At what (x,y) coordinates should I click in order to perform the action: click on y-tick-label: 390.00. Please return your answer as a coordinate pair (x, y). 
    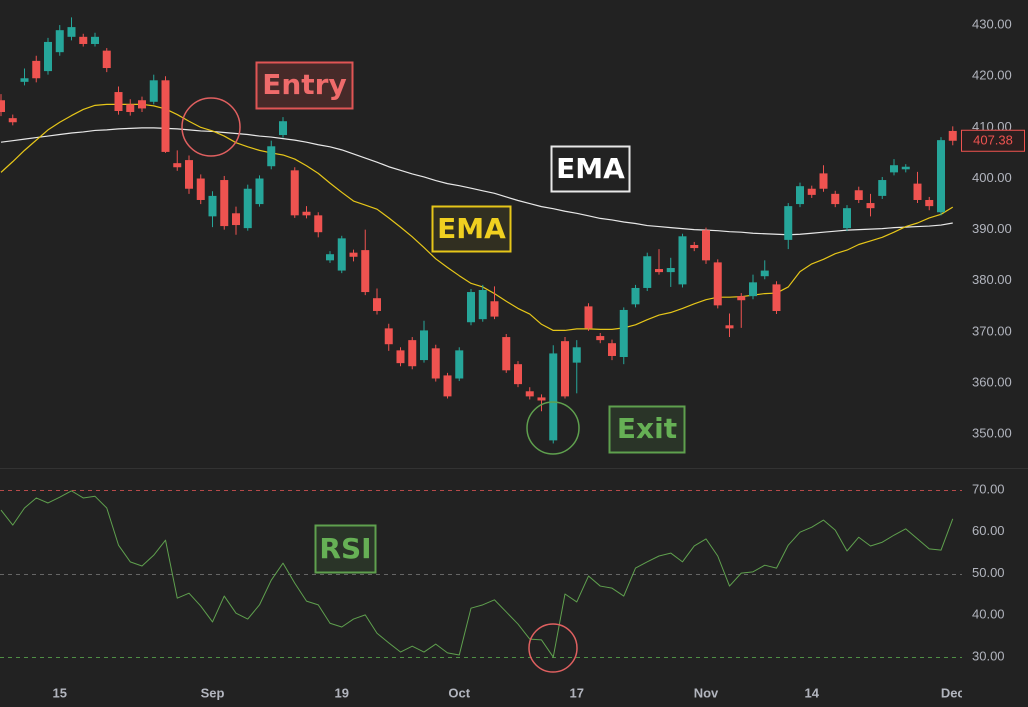
    Looking at the image, I should click on (992, 228).